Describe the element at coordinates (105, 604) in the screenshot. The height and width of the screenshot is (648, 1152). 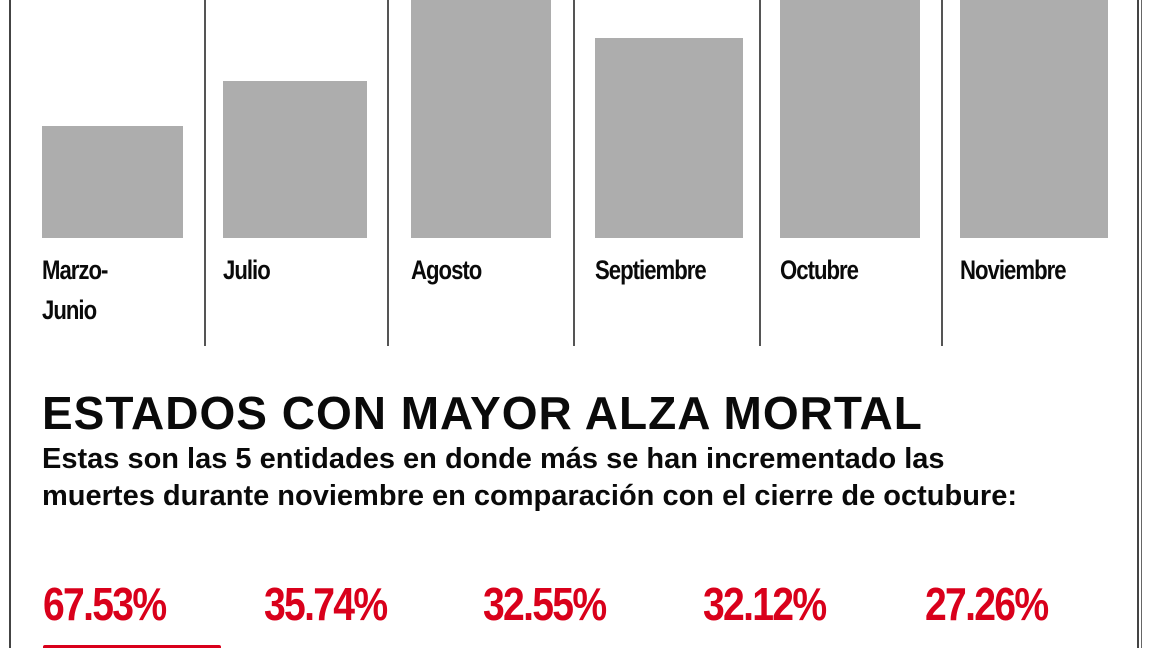
I see `percentage-1: 67.53%` at that location.